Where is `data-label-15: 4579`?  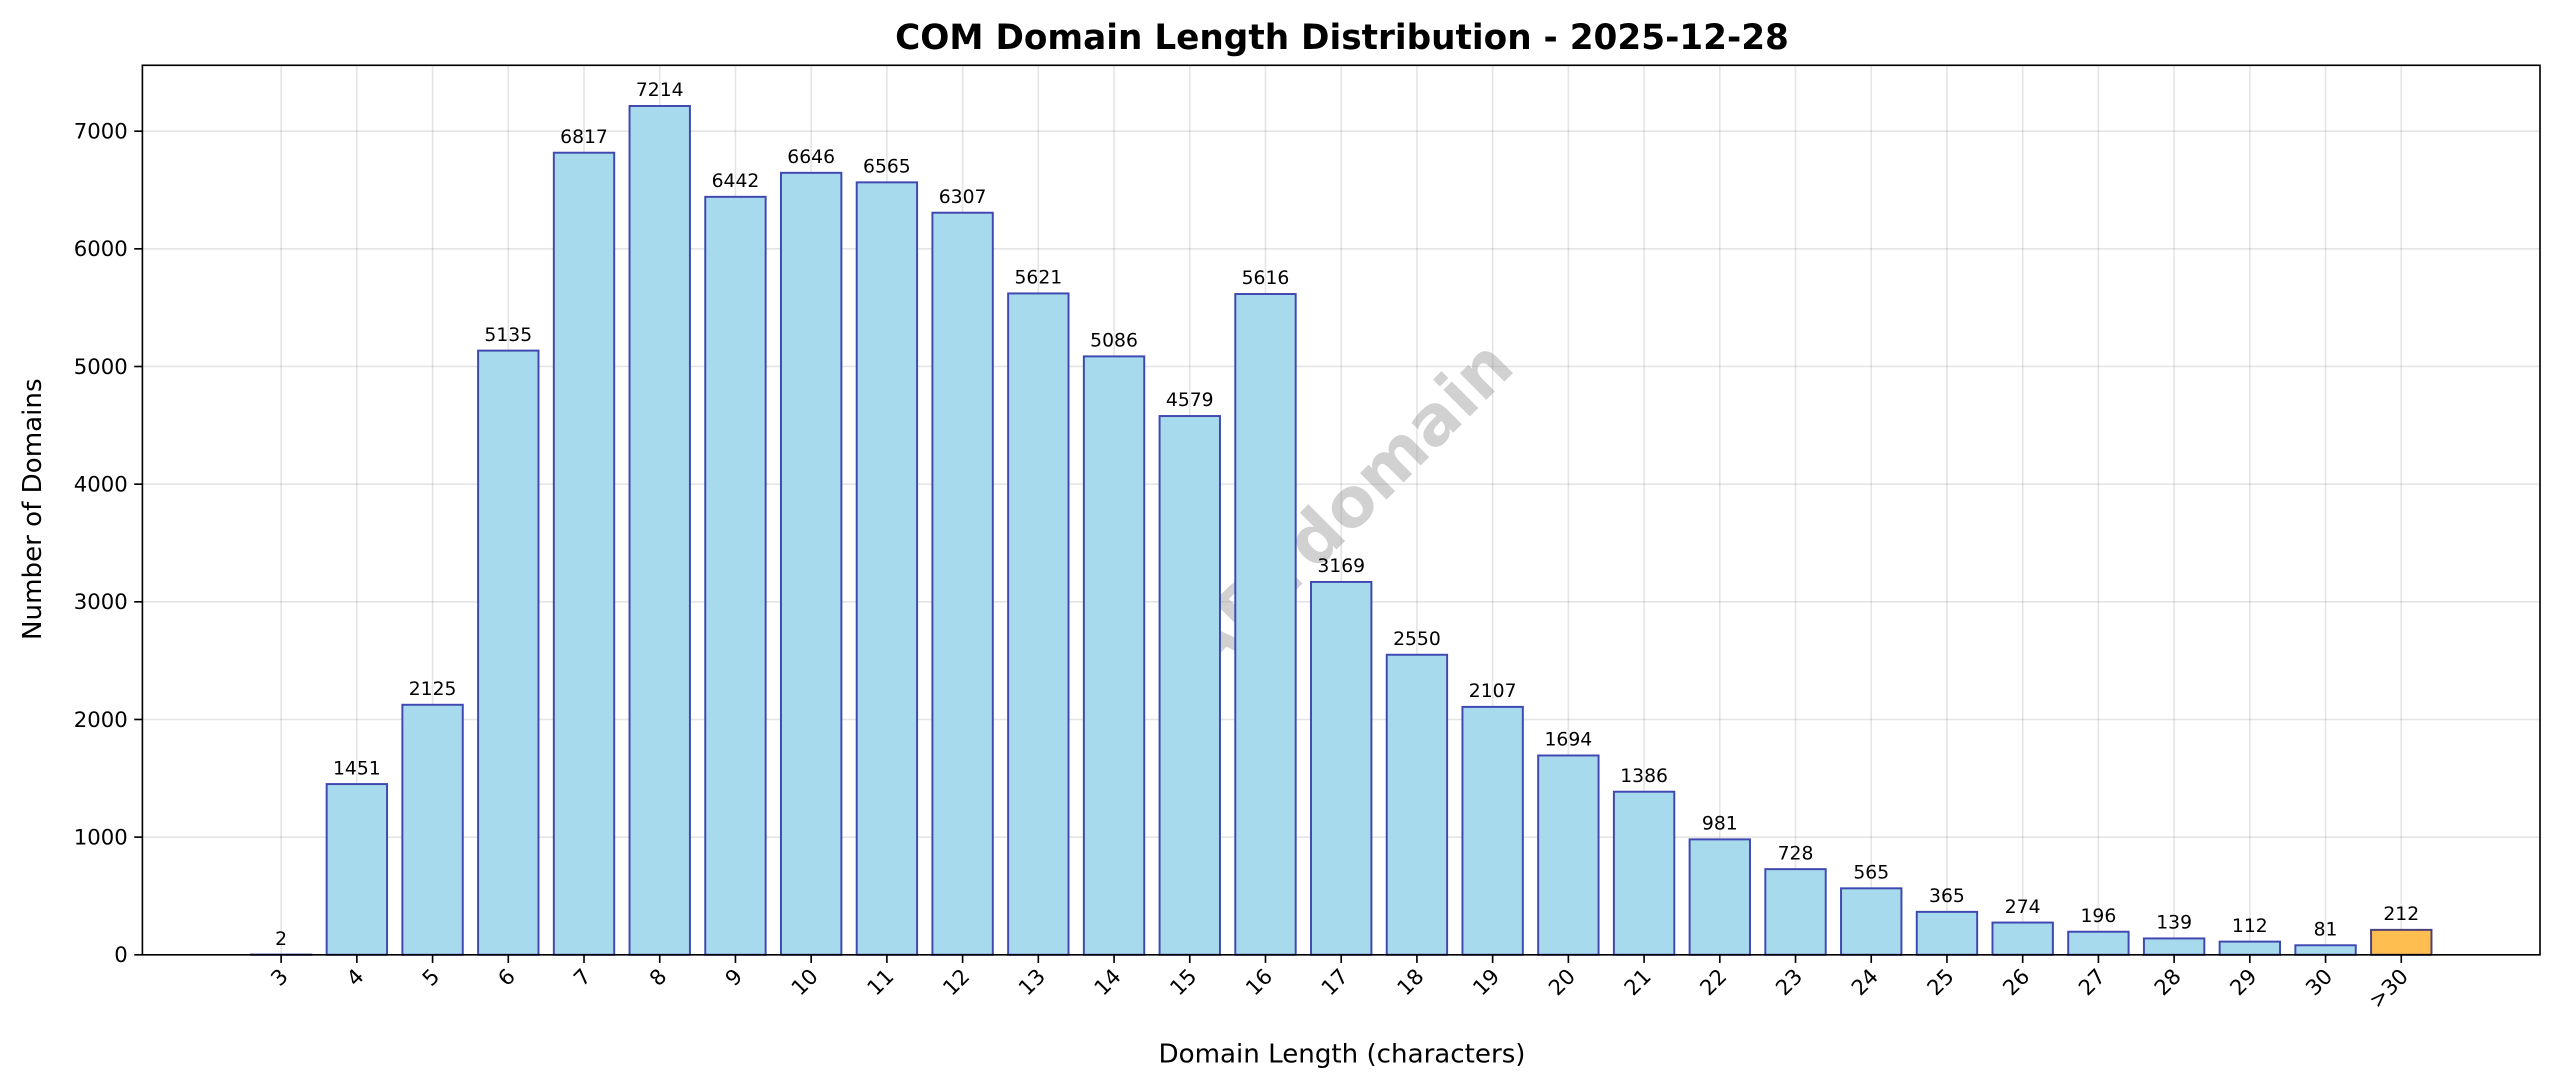 data-label-15: 4579 is located at coordinates (1190, 400).